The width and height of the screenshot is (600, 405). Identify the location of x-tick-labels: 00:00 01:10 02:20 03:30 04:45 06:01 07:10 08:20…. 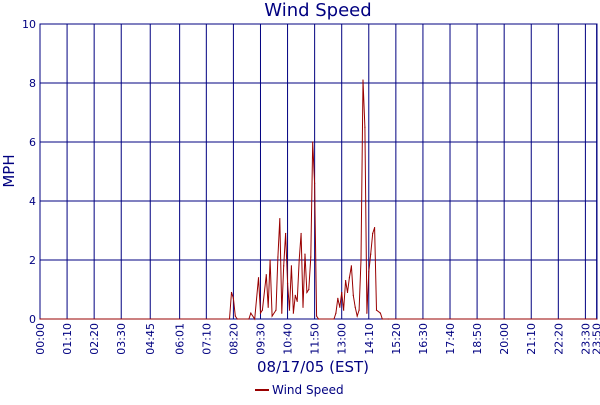
(317, 339).